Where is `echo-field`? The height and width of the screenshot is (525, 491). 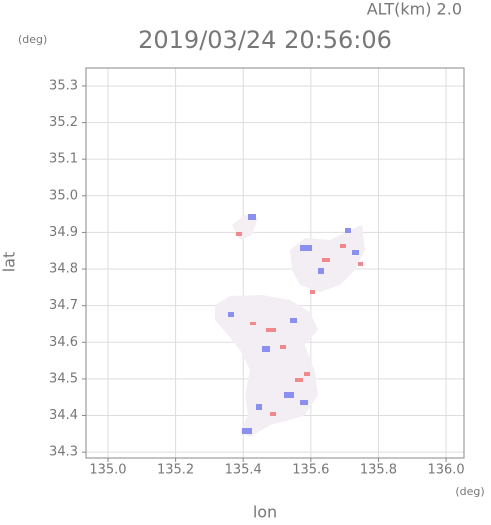
echo-field is located at coordinates (290, 325).